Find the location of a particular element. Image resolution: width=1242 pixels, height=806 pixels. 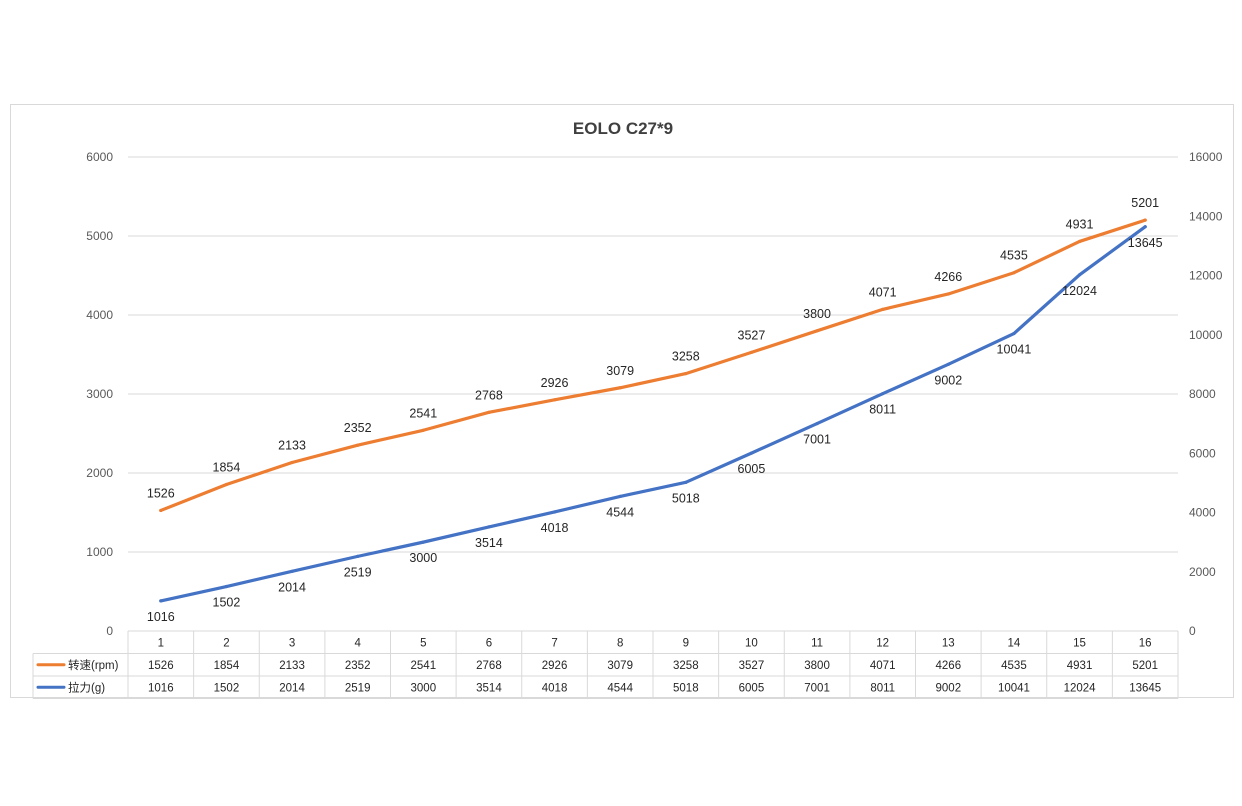

table-cell: 6005 is located at coordinates (752, 689).